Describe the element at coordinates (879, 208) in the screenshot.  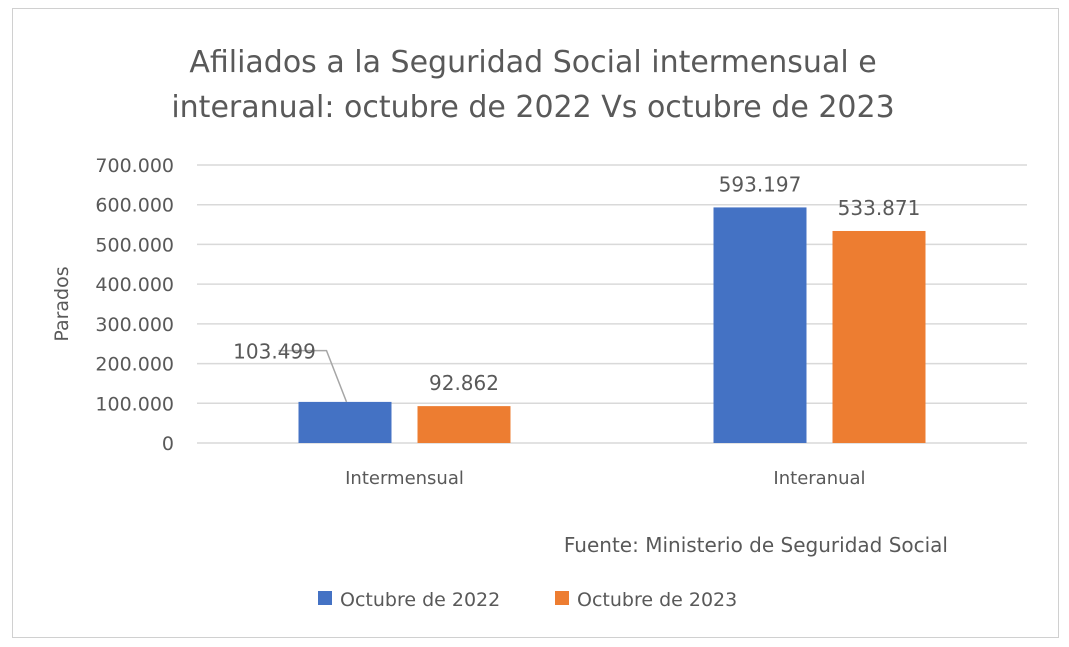
I see `data-label: 533.871` at that location.